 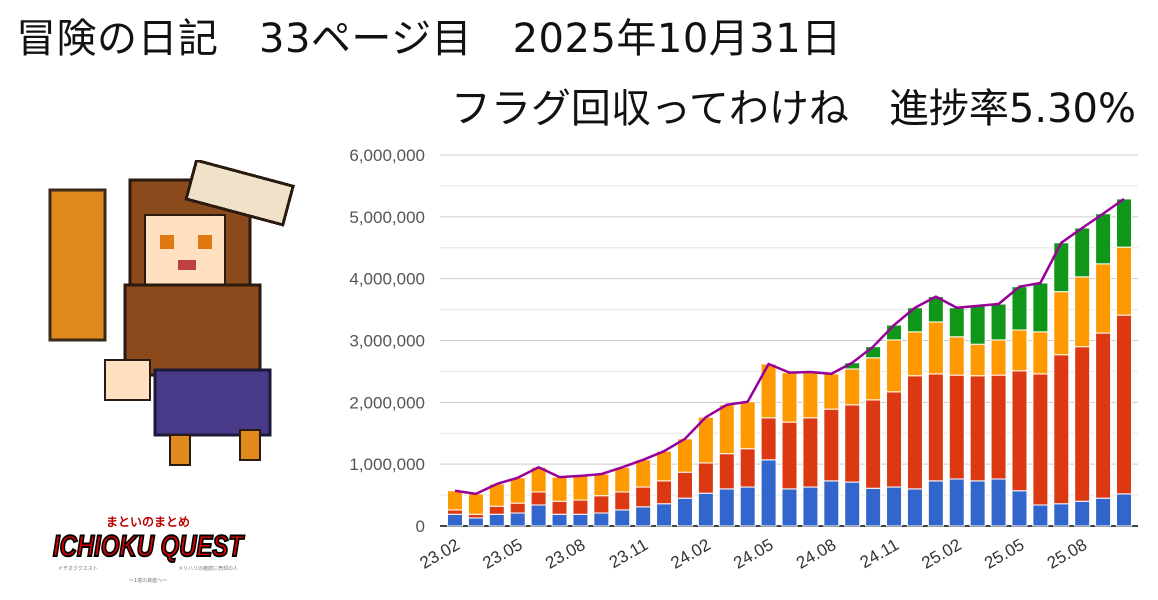 I want to click on x-tick-label: 24.05, so click(x=753, y=554).